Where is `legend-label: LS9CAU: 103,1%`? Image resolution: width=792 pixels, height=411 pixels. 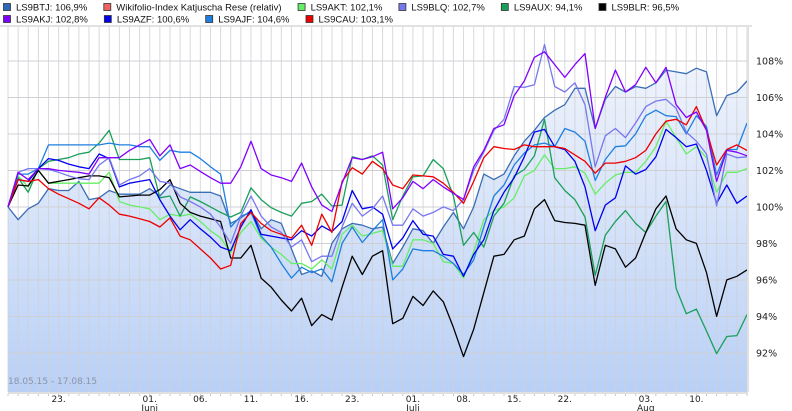
legend-label: LS9CAU: 103,1% is located at coordinates (355, 20).